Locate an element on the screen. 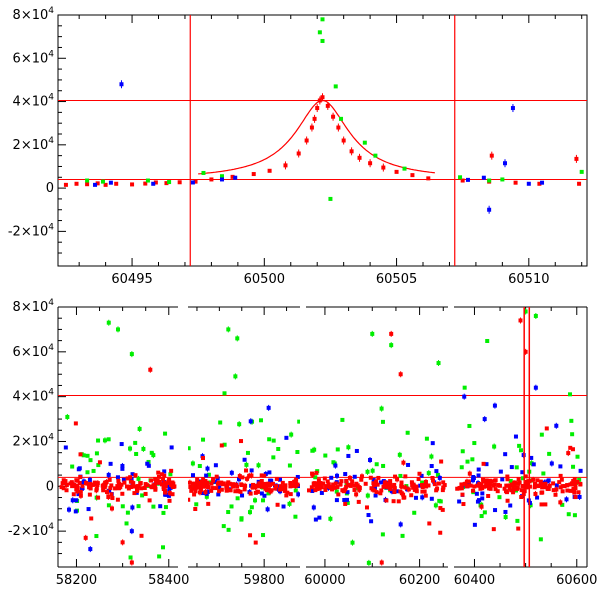  y-tick-mantissa: 4 is located at coordinates (17, 102).